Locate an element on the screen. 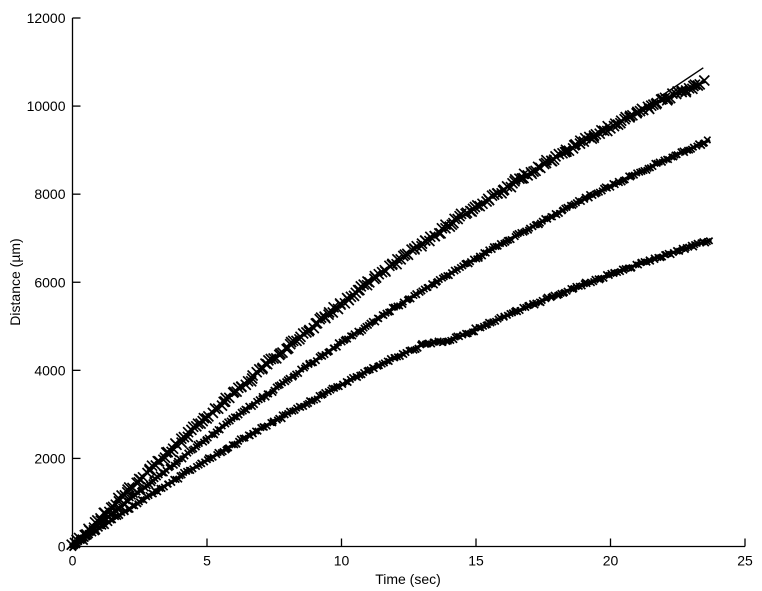  x-tick-label: 15 is located at coordinates (476, 561).